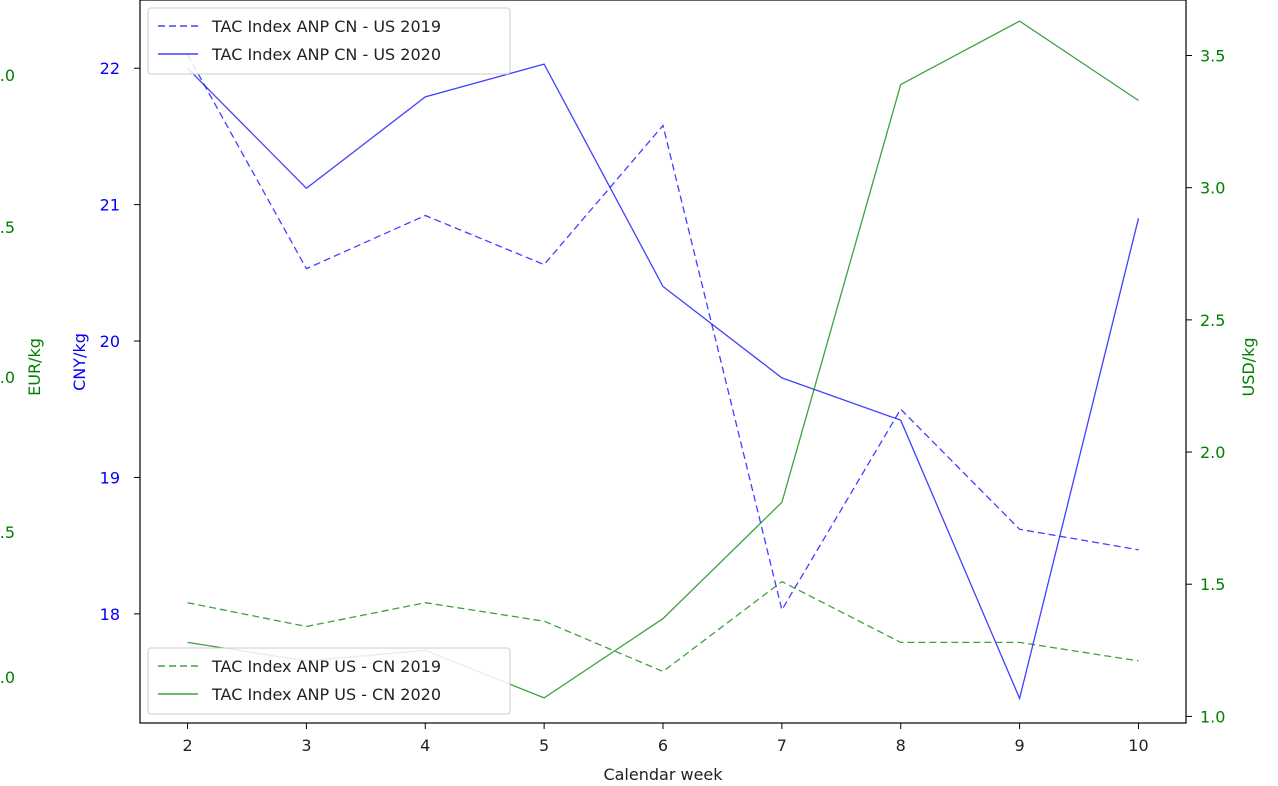 The image size is (1278, 786). I want to click on x-tick-label: 5, so click(544, 745).